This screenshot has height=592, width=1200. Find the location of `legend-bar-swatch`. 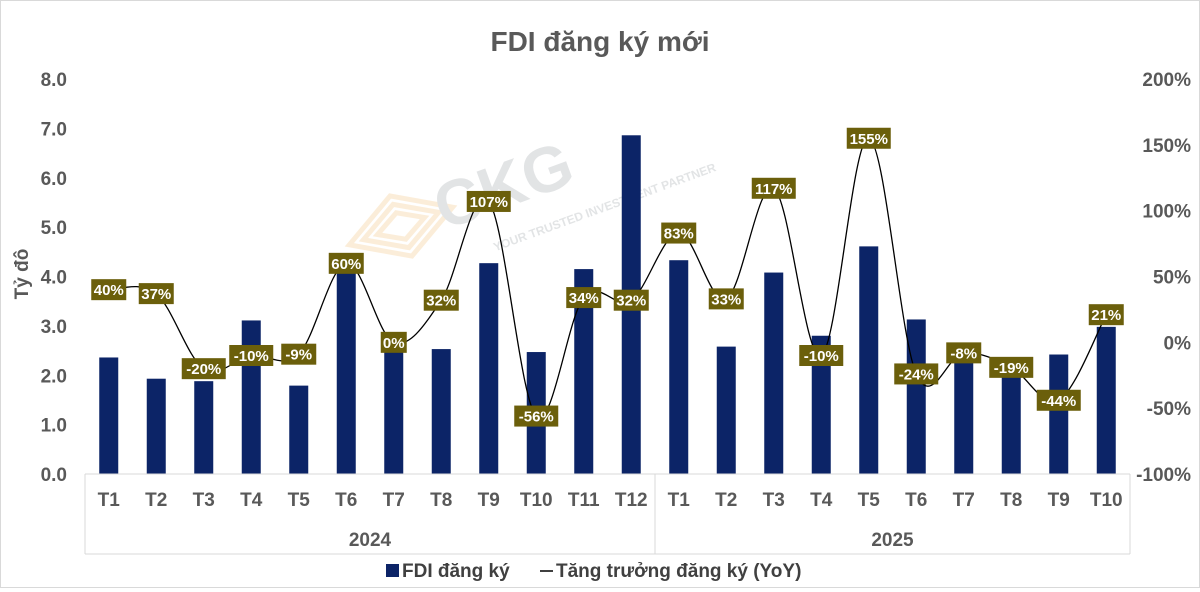

legend-bar-swatch is located at coordinates (392, 570).